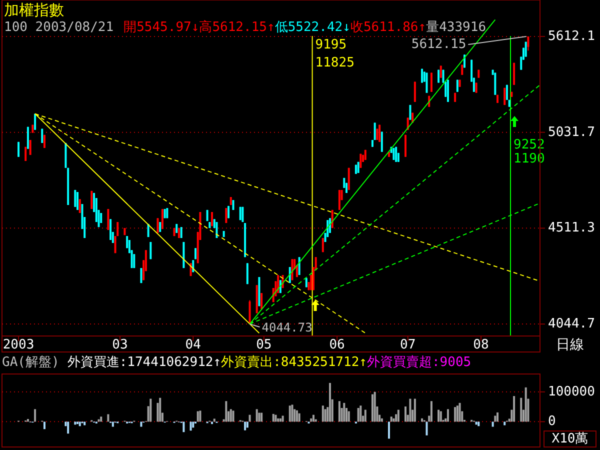  I want to click on x-tick-label: 04, so click(193, 345).